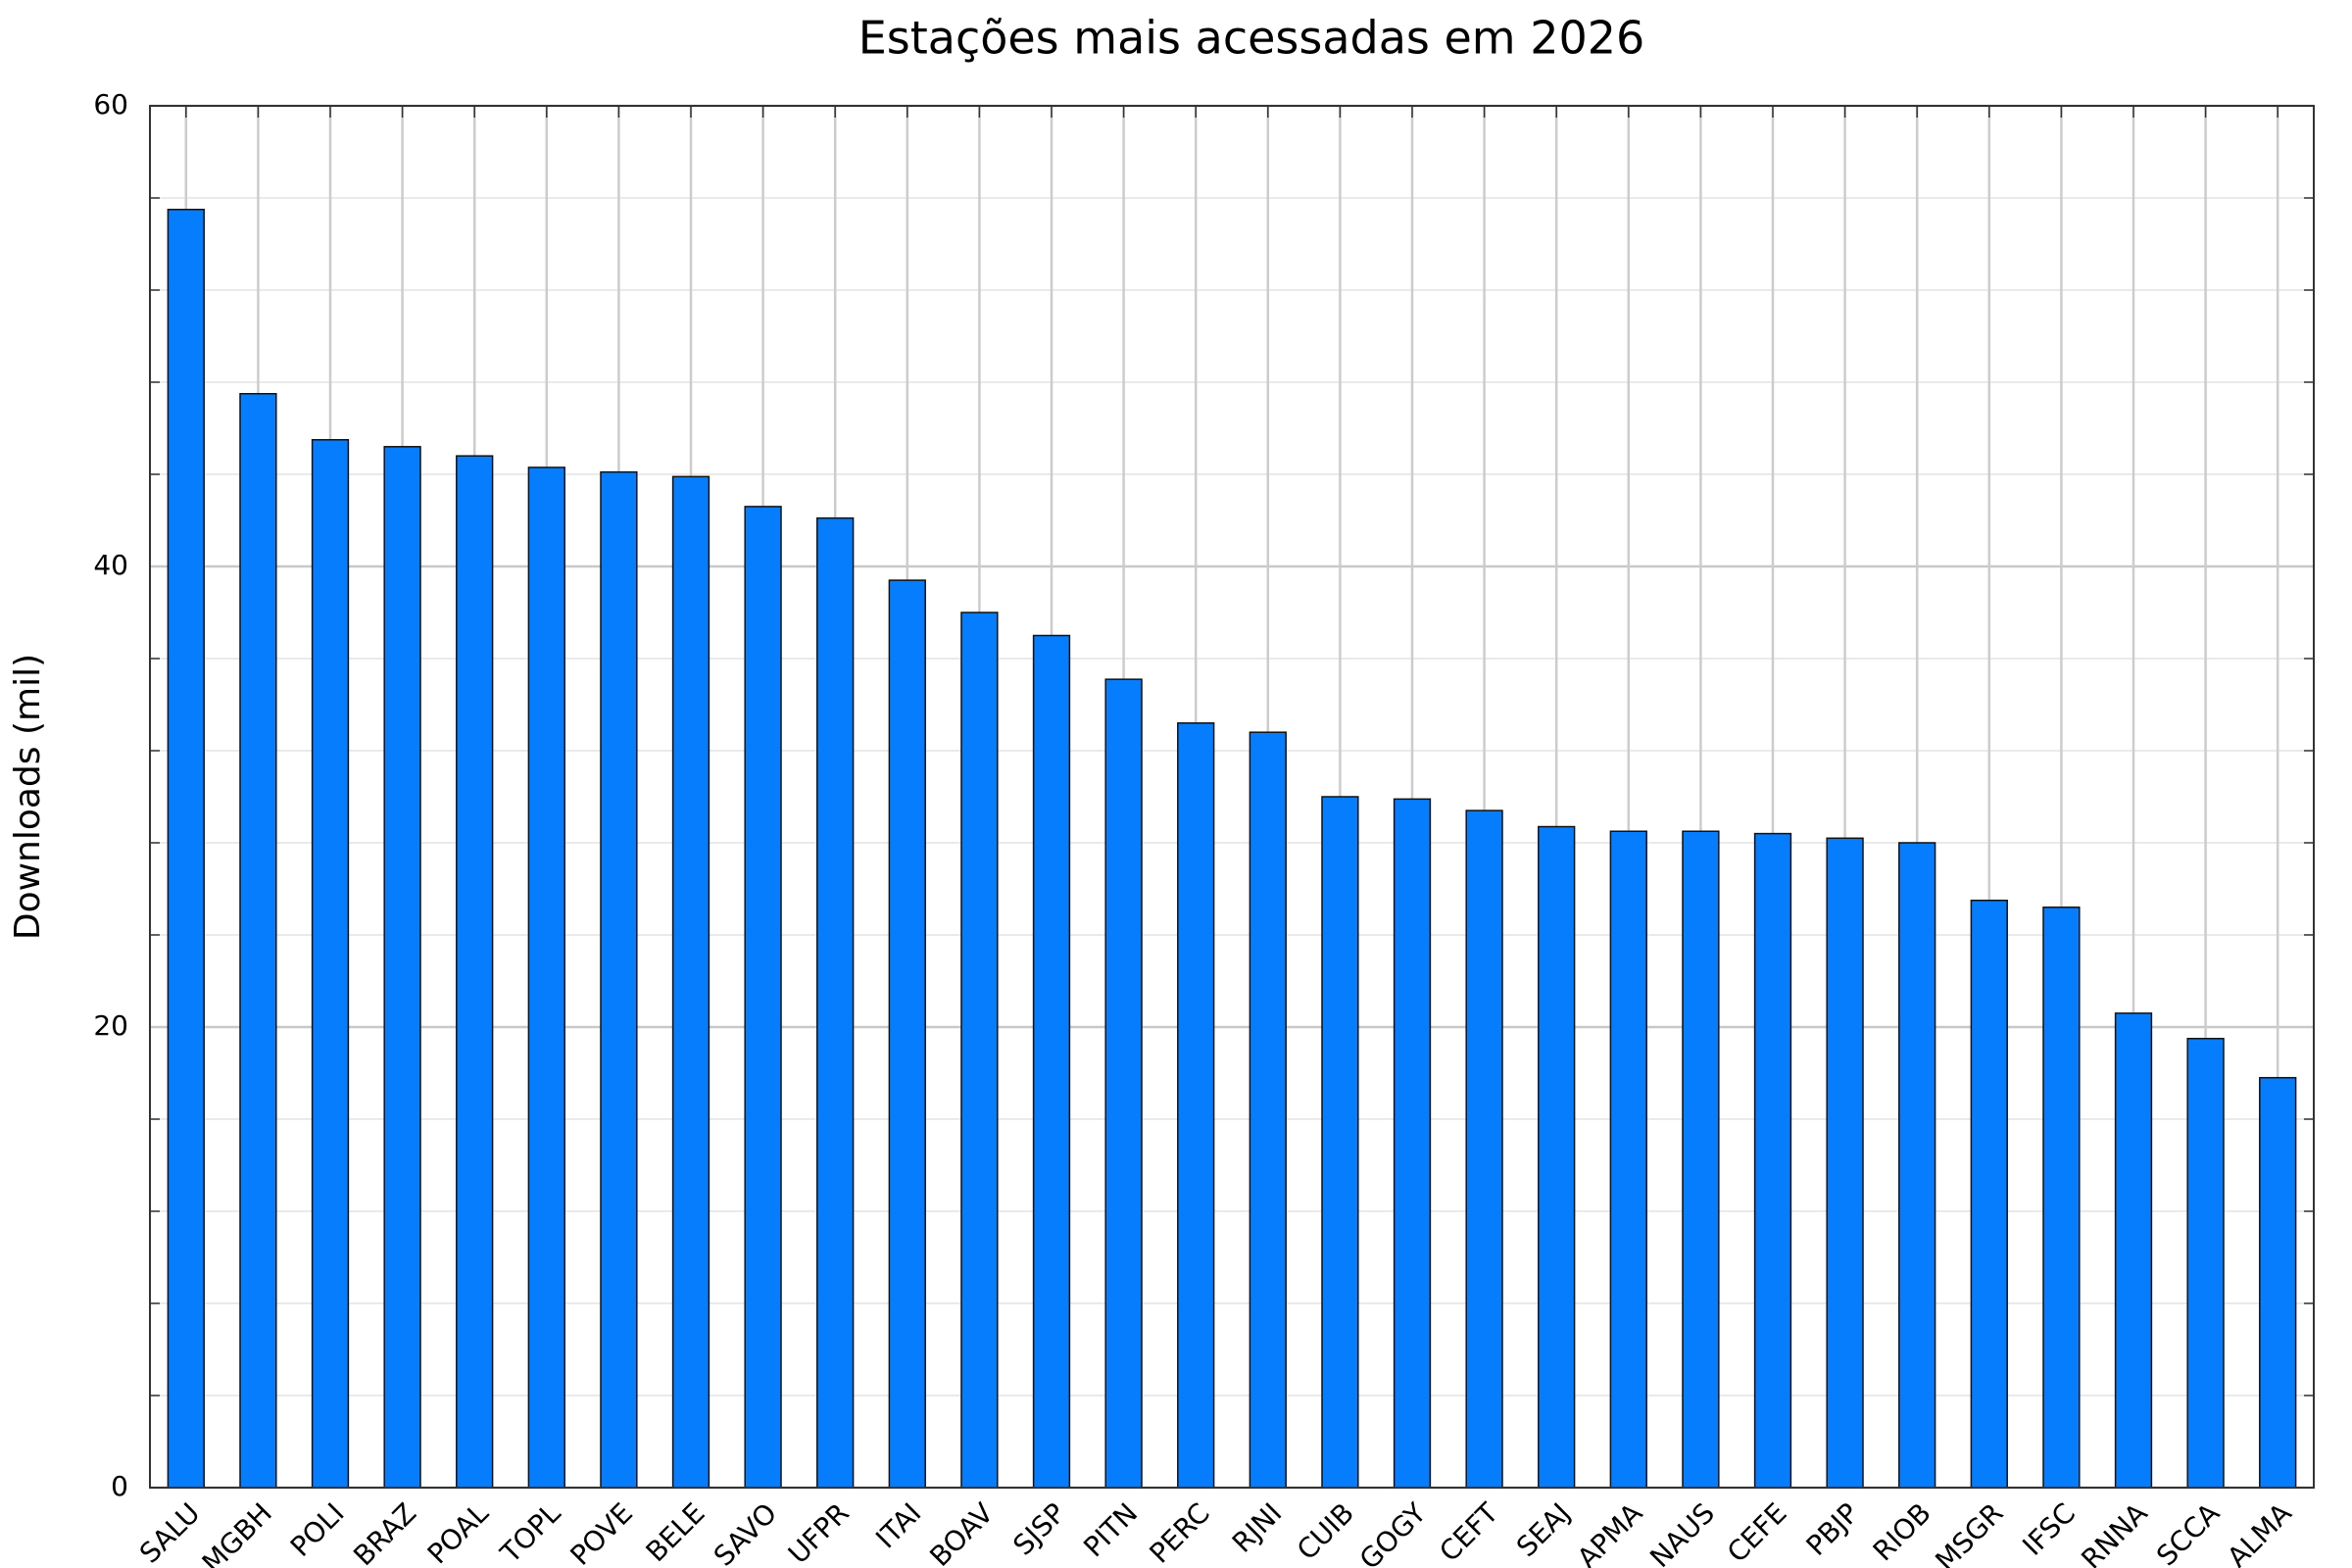 The image size is (2352, 1568). I want to click on x-tick-label: MGBH, so click(237, 1532).